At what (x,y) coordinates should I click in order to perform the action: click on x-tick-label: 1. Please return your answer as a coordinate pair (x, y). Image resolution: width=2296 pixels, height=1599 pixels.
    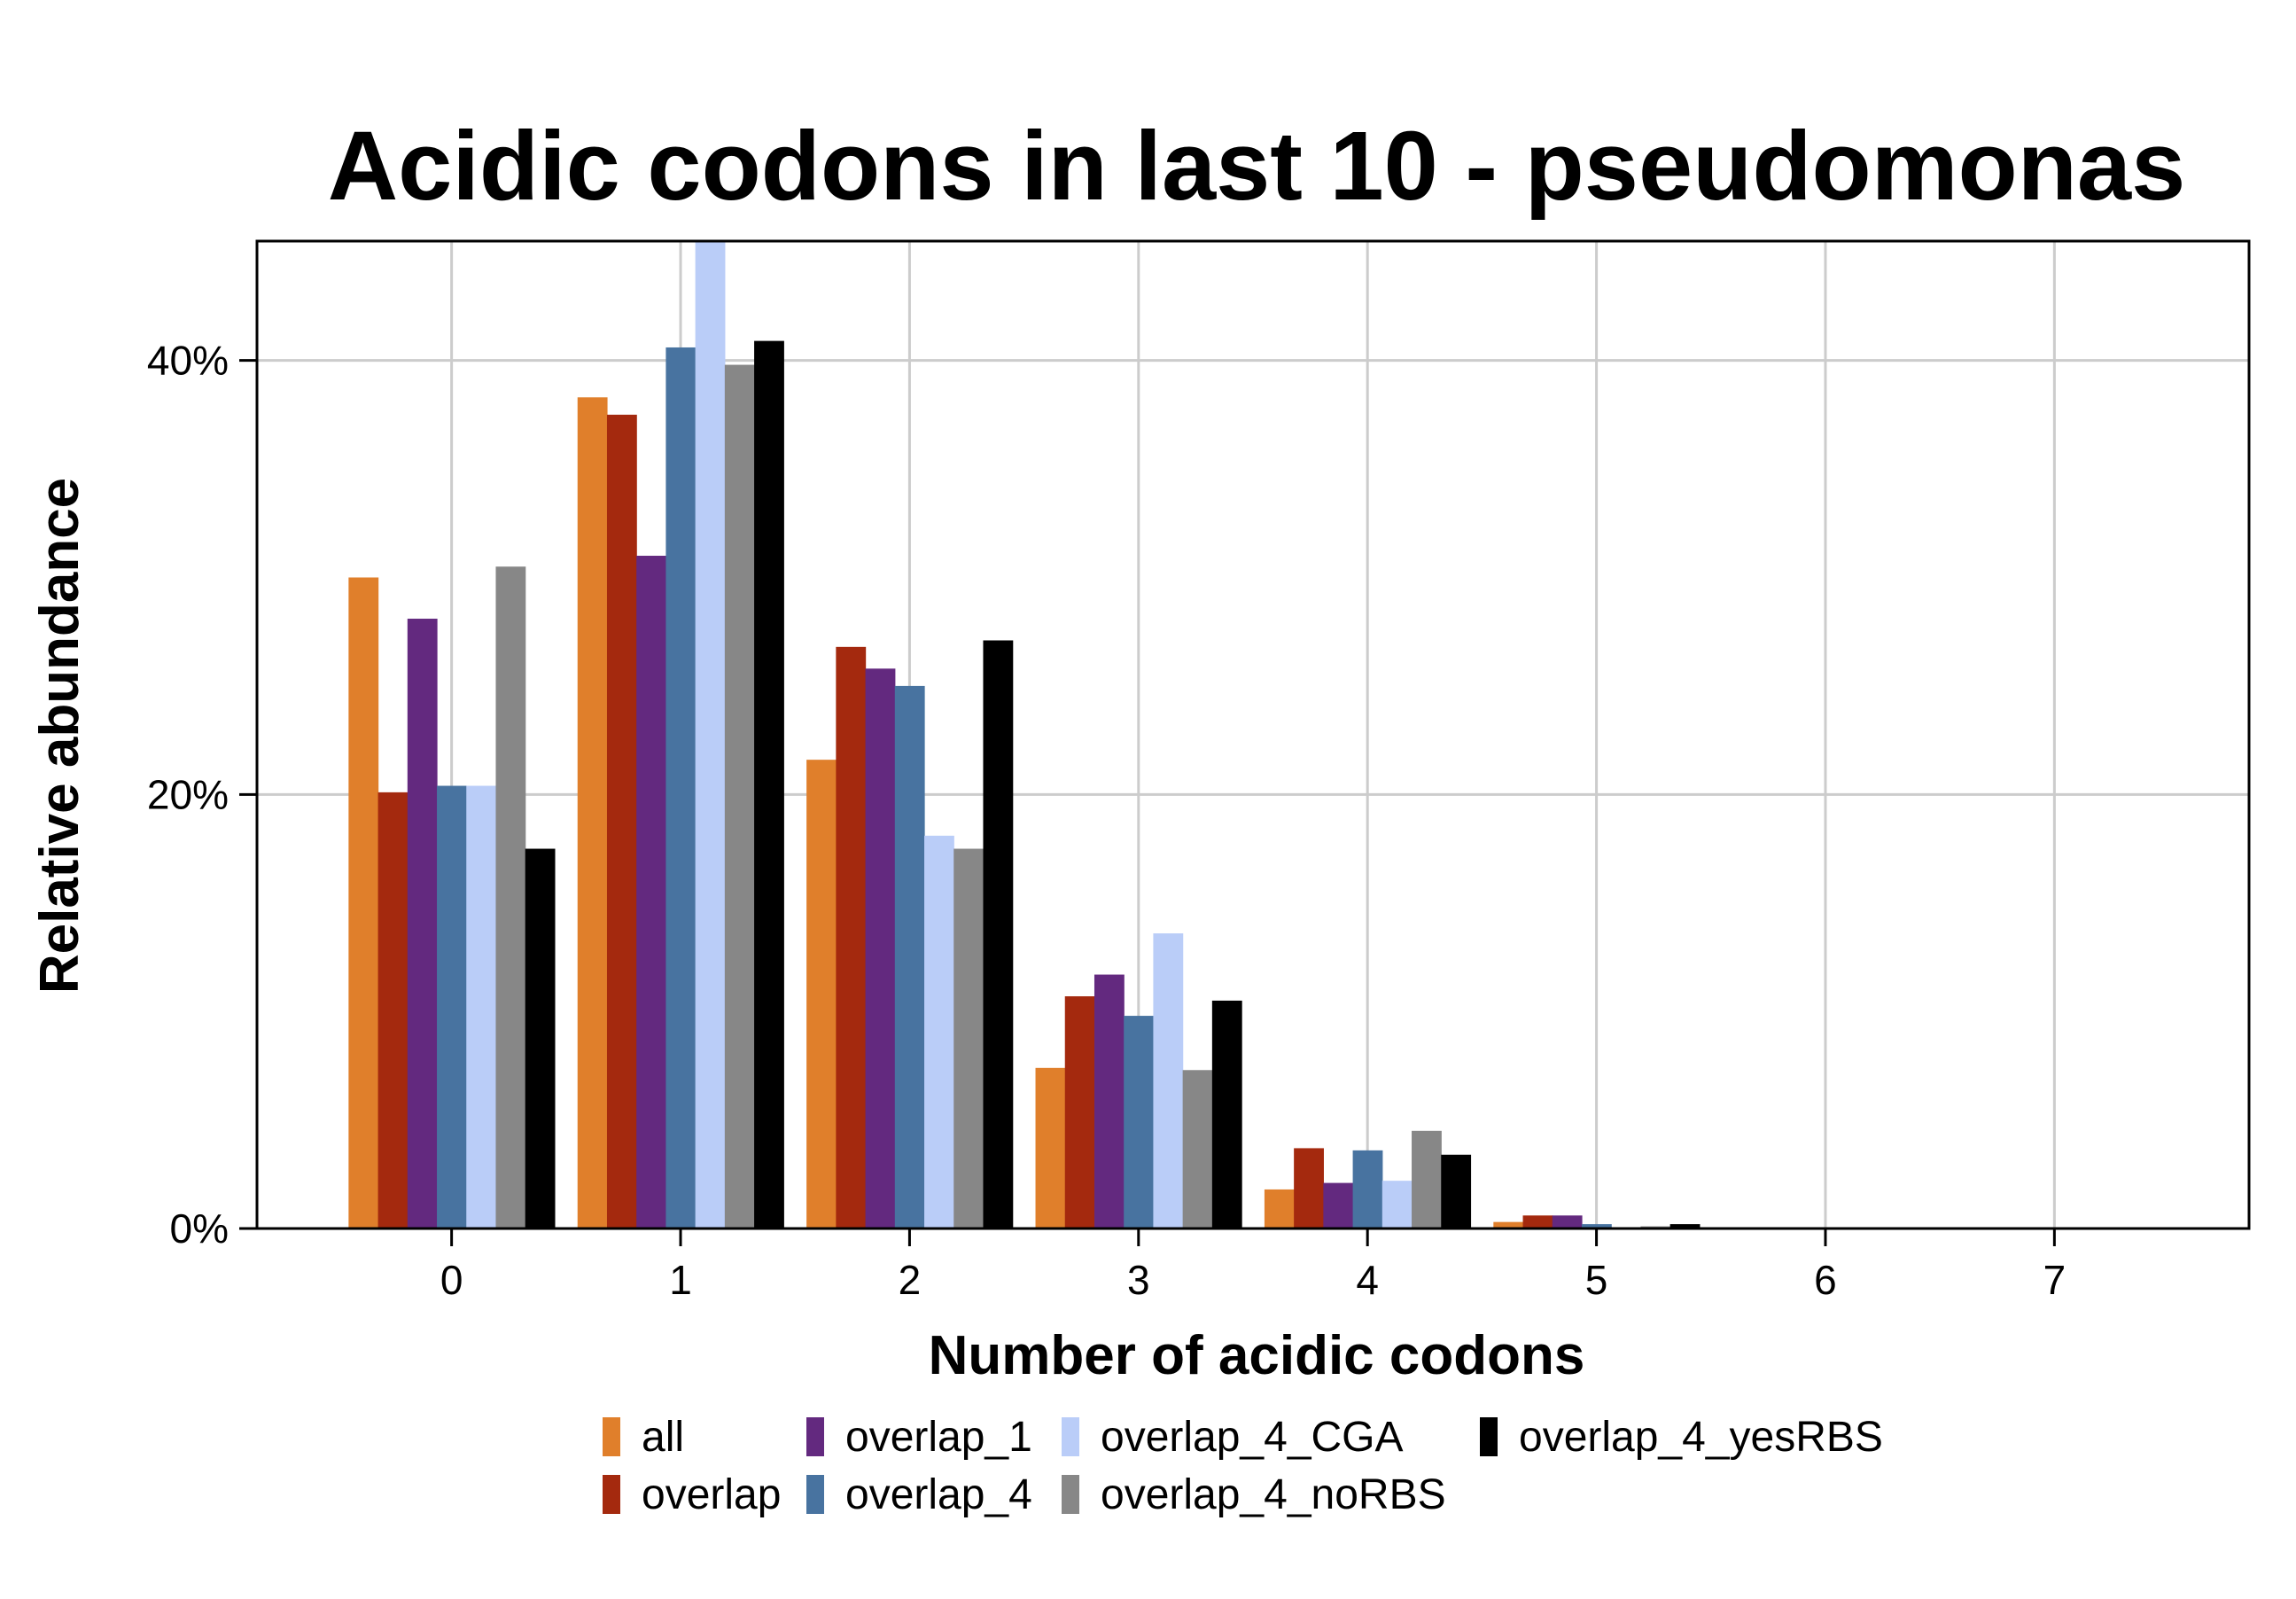
    Looking at the image, I should click on (680, 1280).